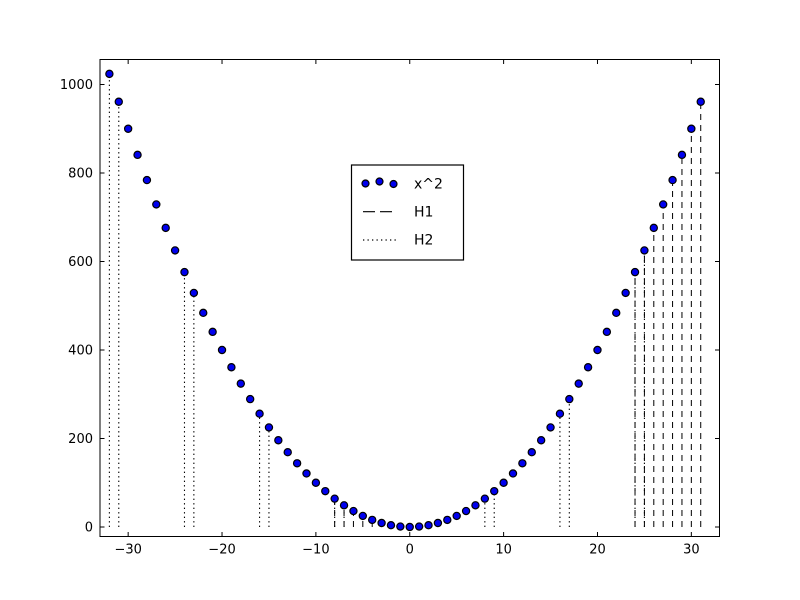 This screenshot has width=800, height=600. What do you see at coordinates (423, 213) in the screenshot?
I see `legend-label-h1: H1` at bounding box center [423, 213].